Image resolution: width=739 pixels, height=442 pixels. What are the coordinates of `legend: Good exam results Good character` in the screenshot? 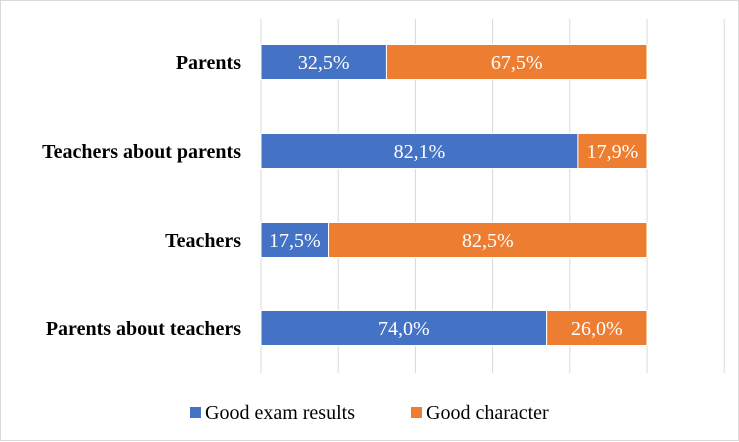 It's located at (369, 413).